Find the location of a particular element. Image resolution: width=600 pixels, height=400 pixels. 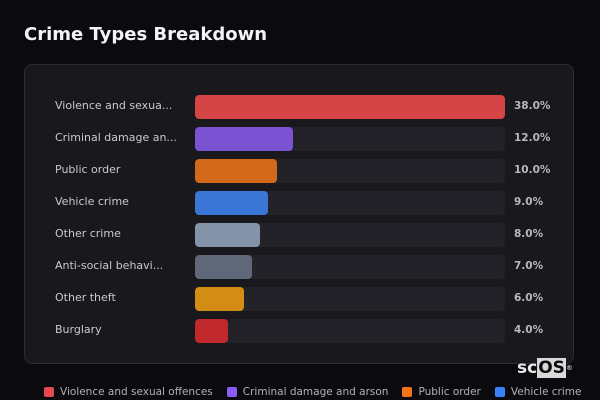

logo-boxed: OS is located at coordinates (551, 368).